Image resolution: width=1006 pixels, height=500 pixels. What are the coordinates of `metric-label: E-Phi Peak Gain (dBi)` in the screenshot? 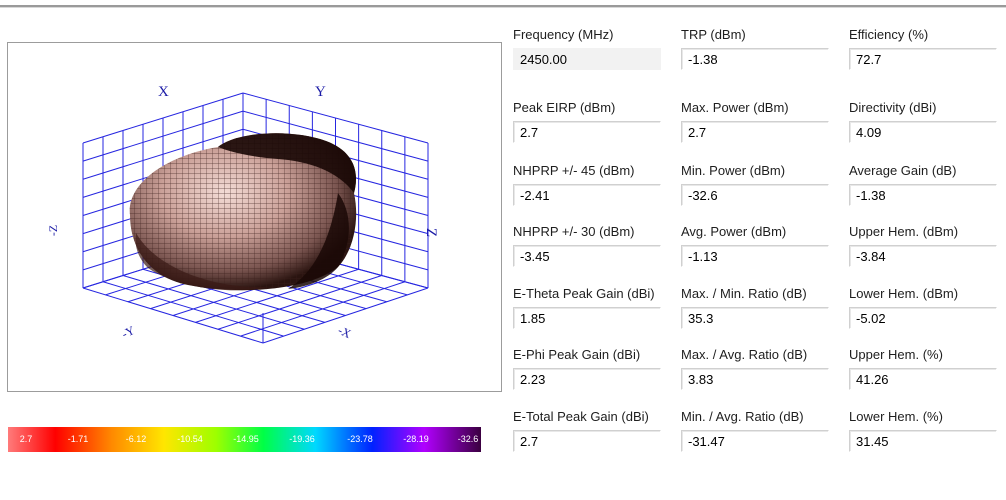 It's located at (577, 354).